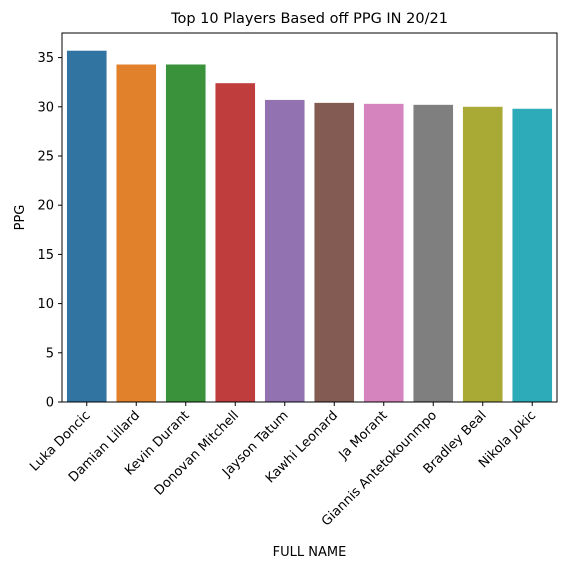 This screenshot has width=569, height=568. Describe the element at coordinates (197, 453) in the screenshot. I see `x-tick-label: Donovan Mitchell` at that location.